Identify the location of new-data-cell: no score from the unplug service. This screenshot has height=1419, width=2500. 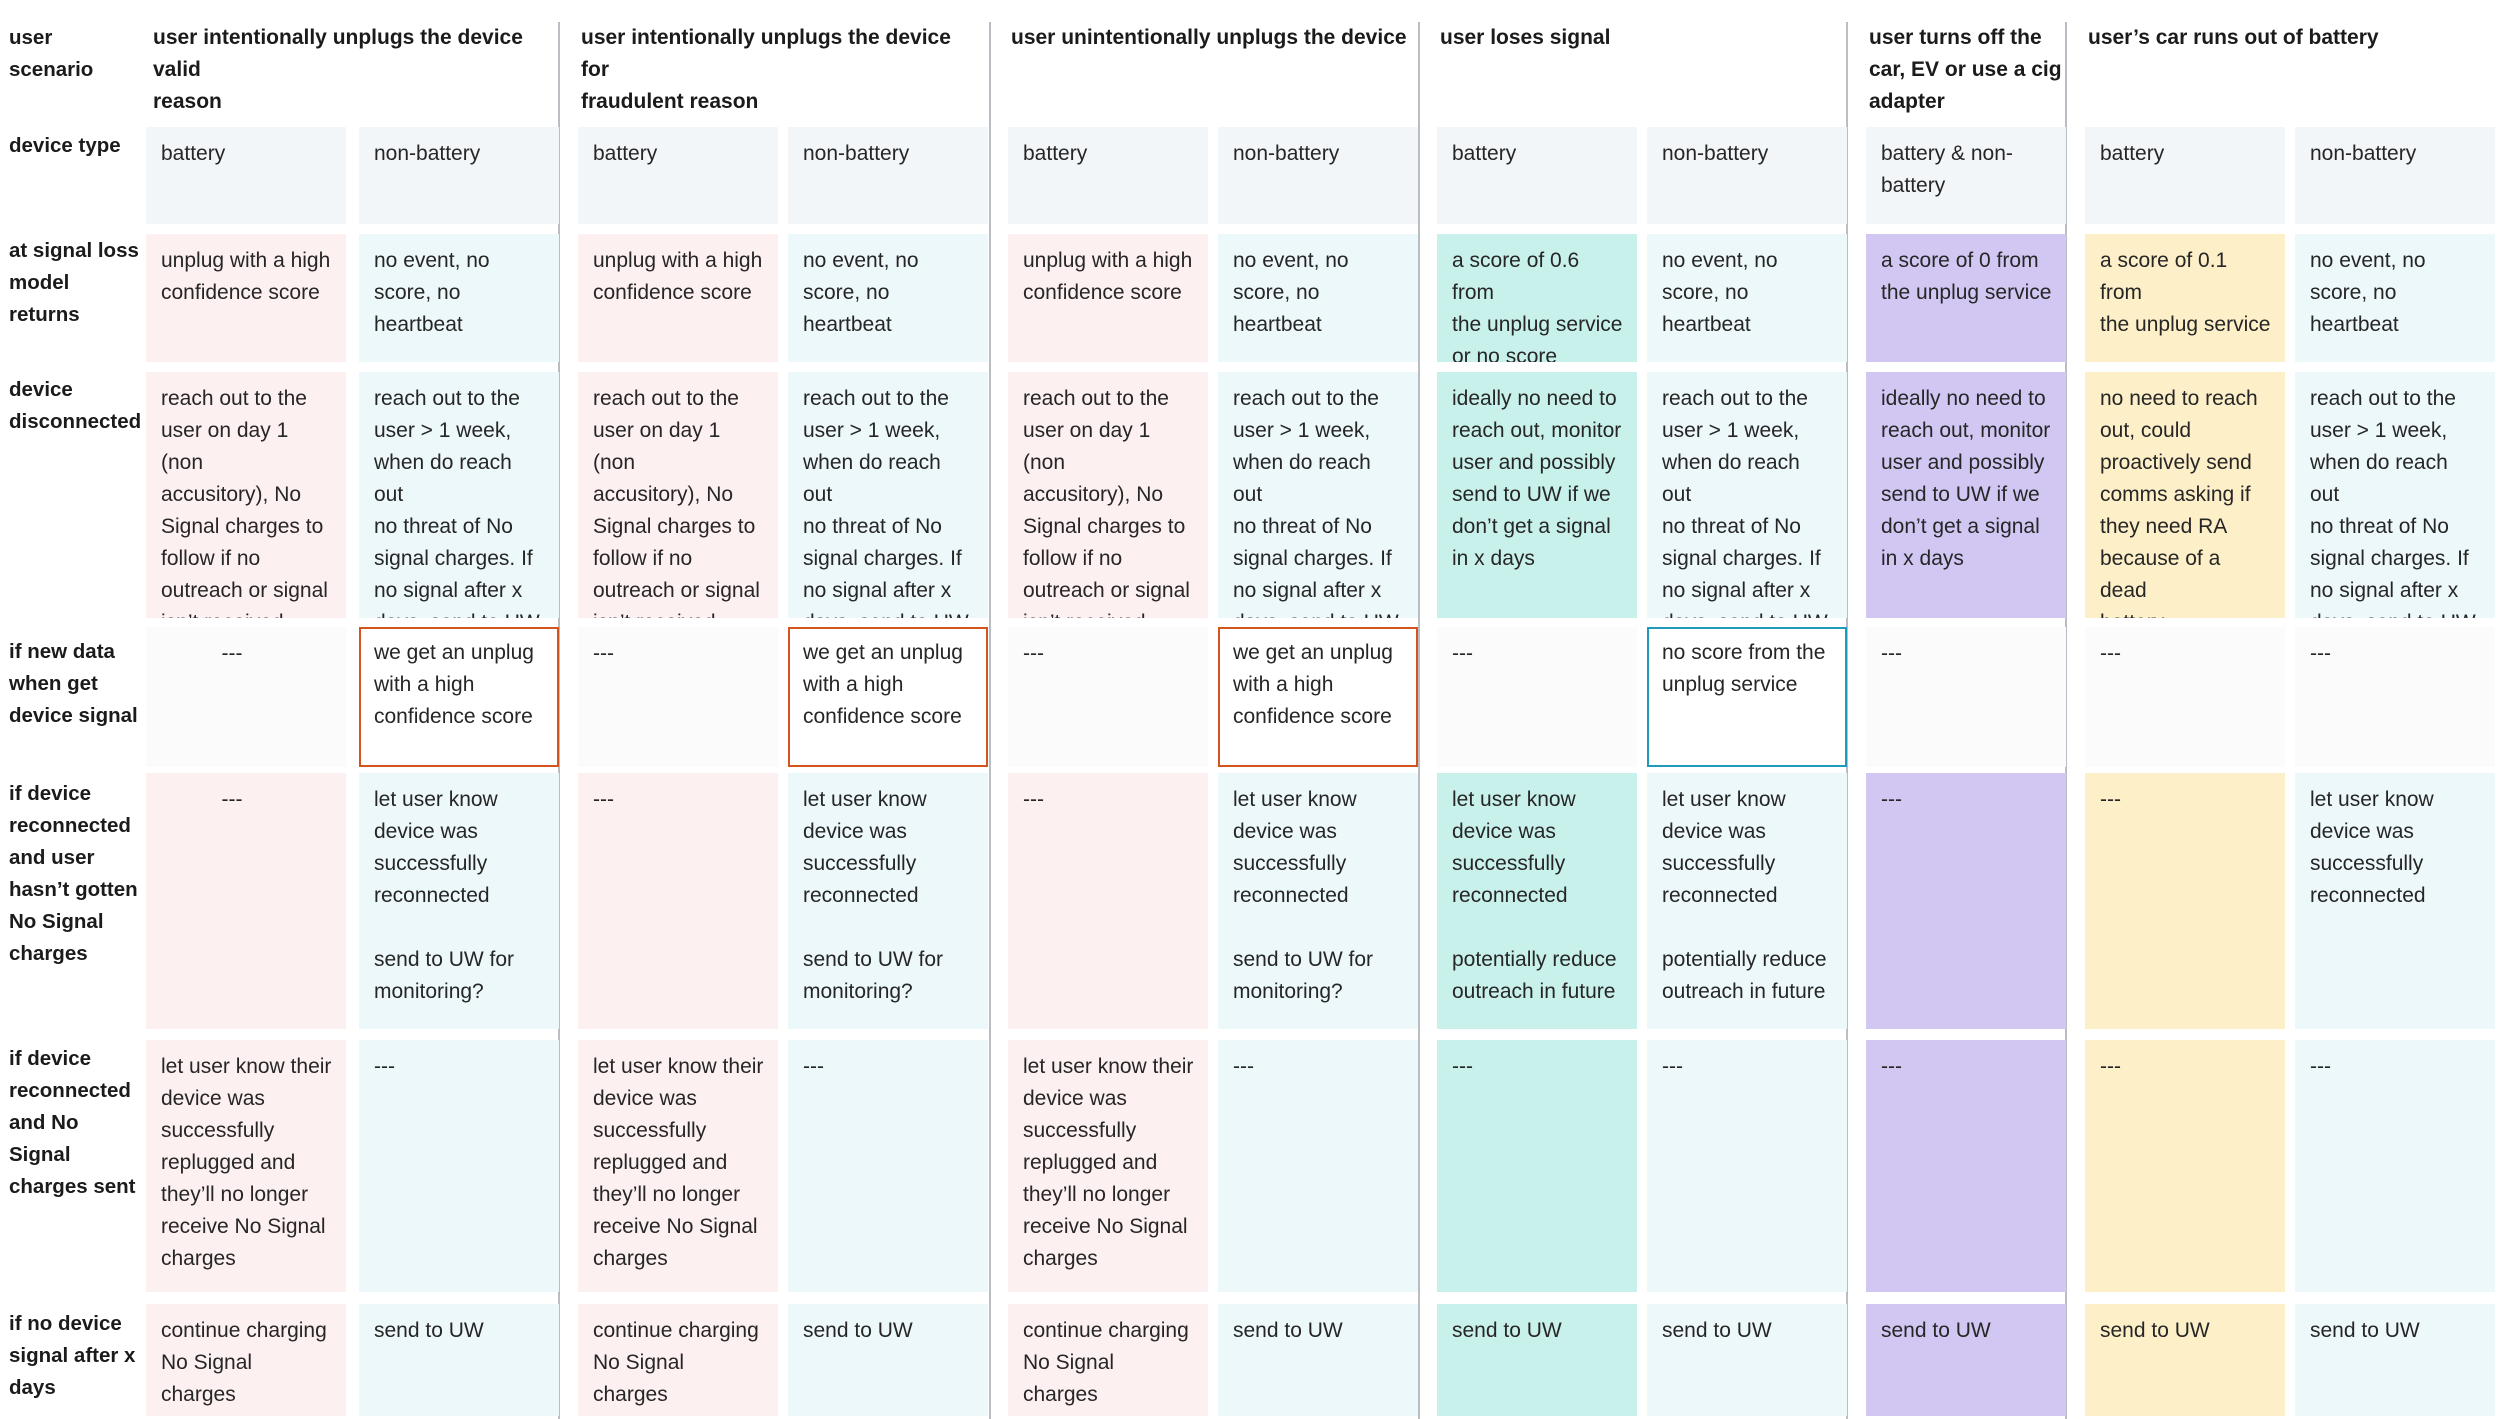
(1747, 697).